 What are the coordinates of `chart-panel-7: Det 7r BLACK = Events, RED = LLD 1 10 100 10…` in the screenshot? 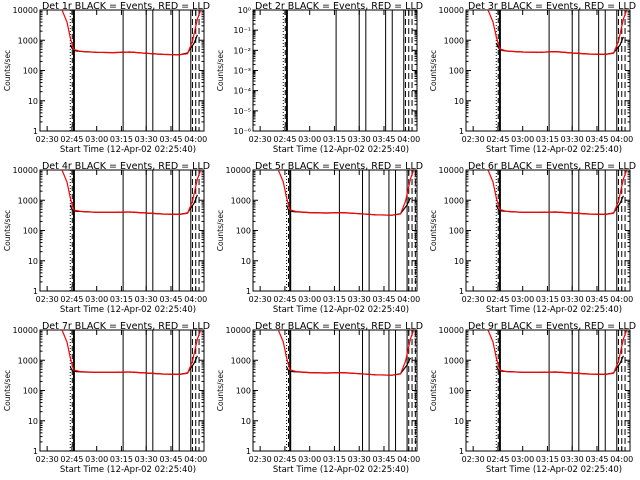 It's located at (106, 398).